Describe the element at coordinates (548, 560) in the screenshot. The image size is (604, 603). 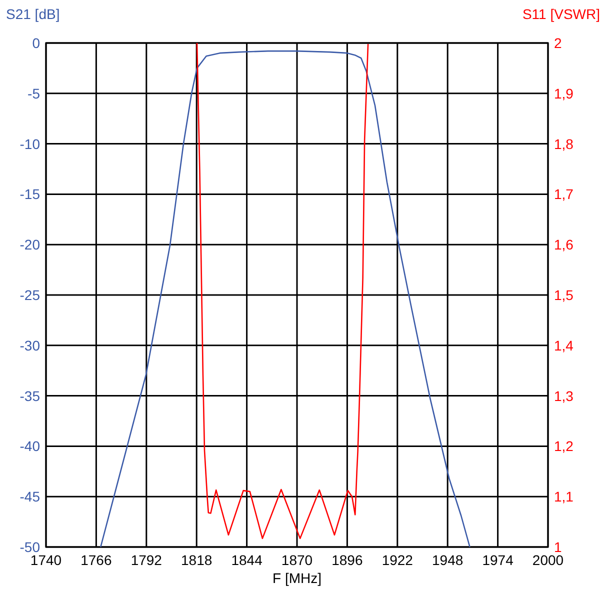
I see `x-tick-label: 2000` at that location.